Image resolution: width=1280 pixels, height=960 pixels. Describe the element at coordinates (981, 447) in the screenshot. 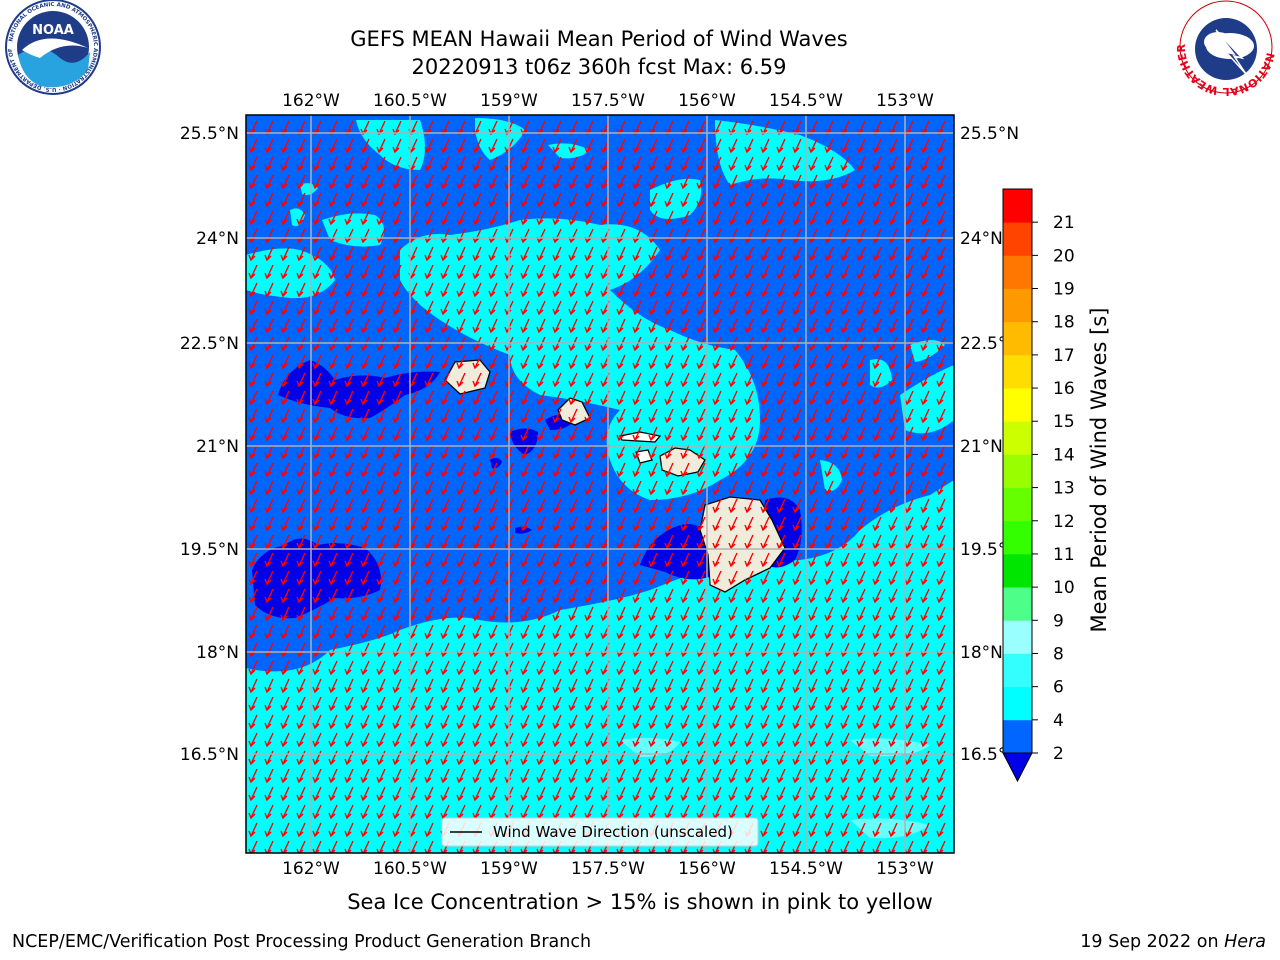

I see `lat-label: 21°N` at that location.